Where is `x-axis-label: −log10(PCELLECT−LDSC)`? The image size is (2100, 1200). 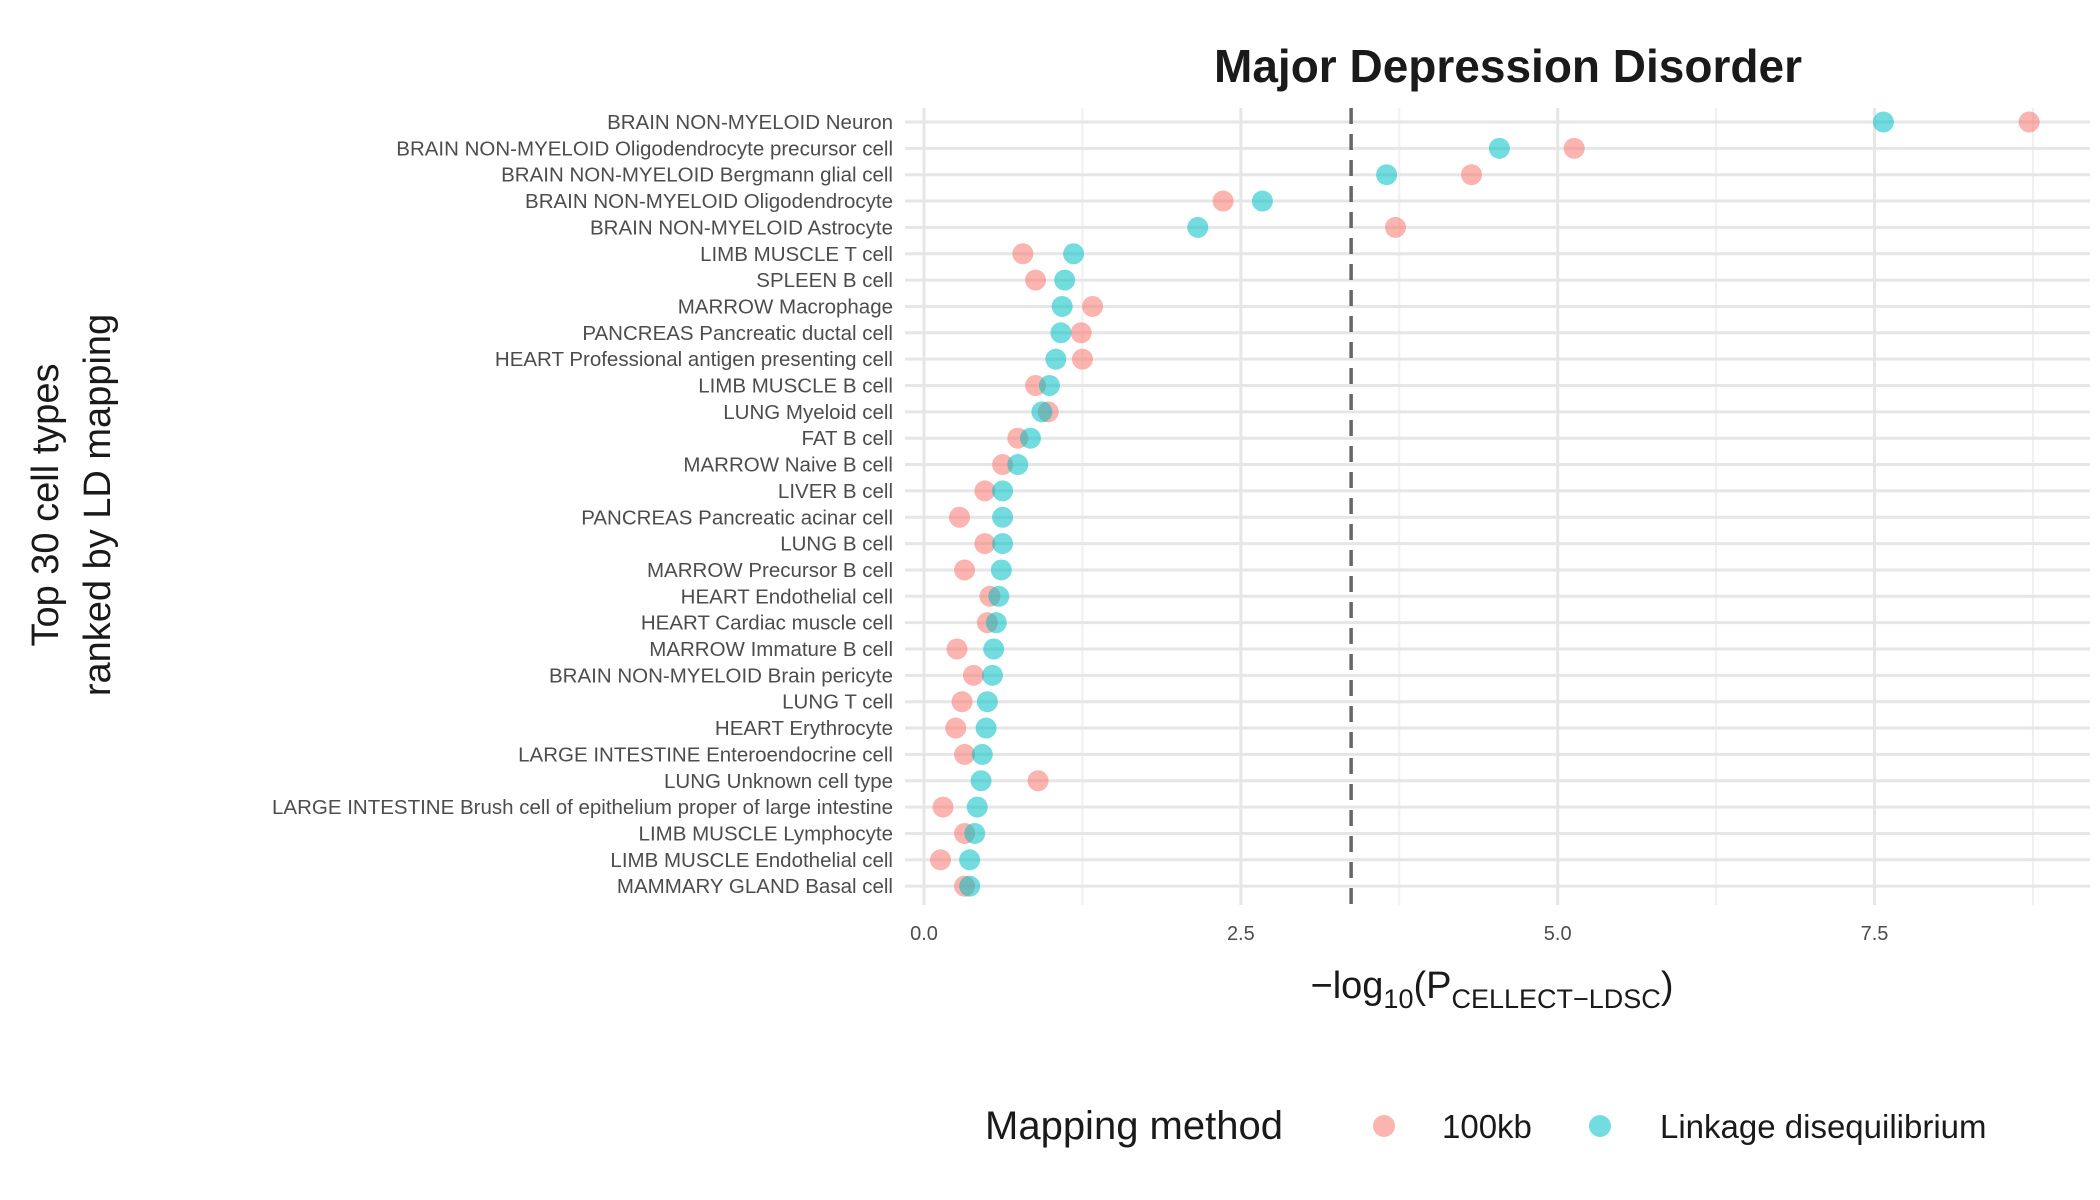
x-axis-label: −log10(PCELLECT−LDSC) is located at coordinates (1492, 989).